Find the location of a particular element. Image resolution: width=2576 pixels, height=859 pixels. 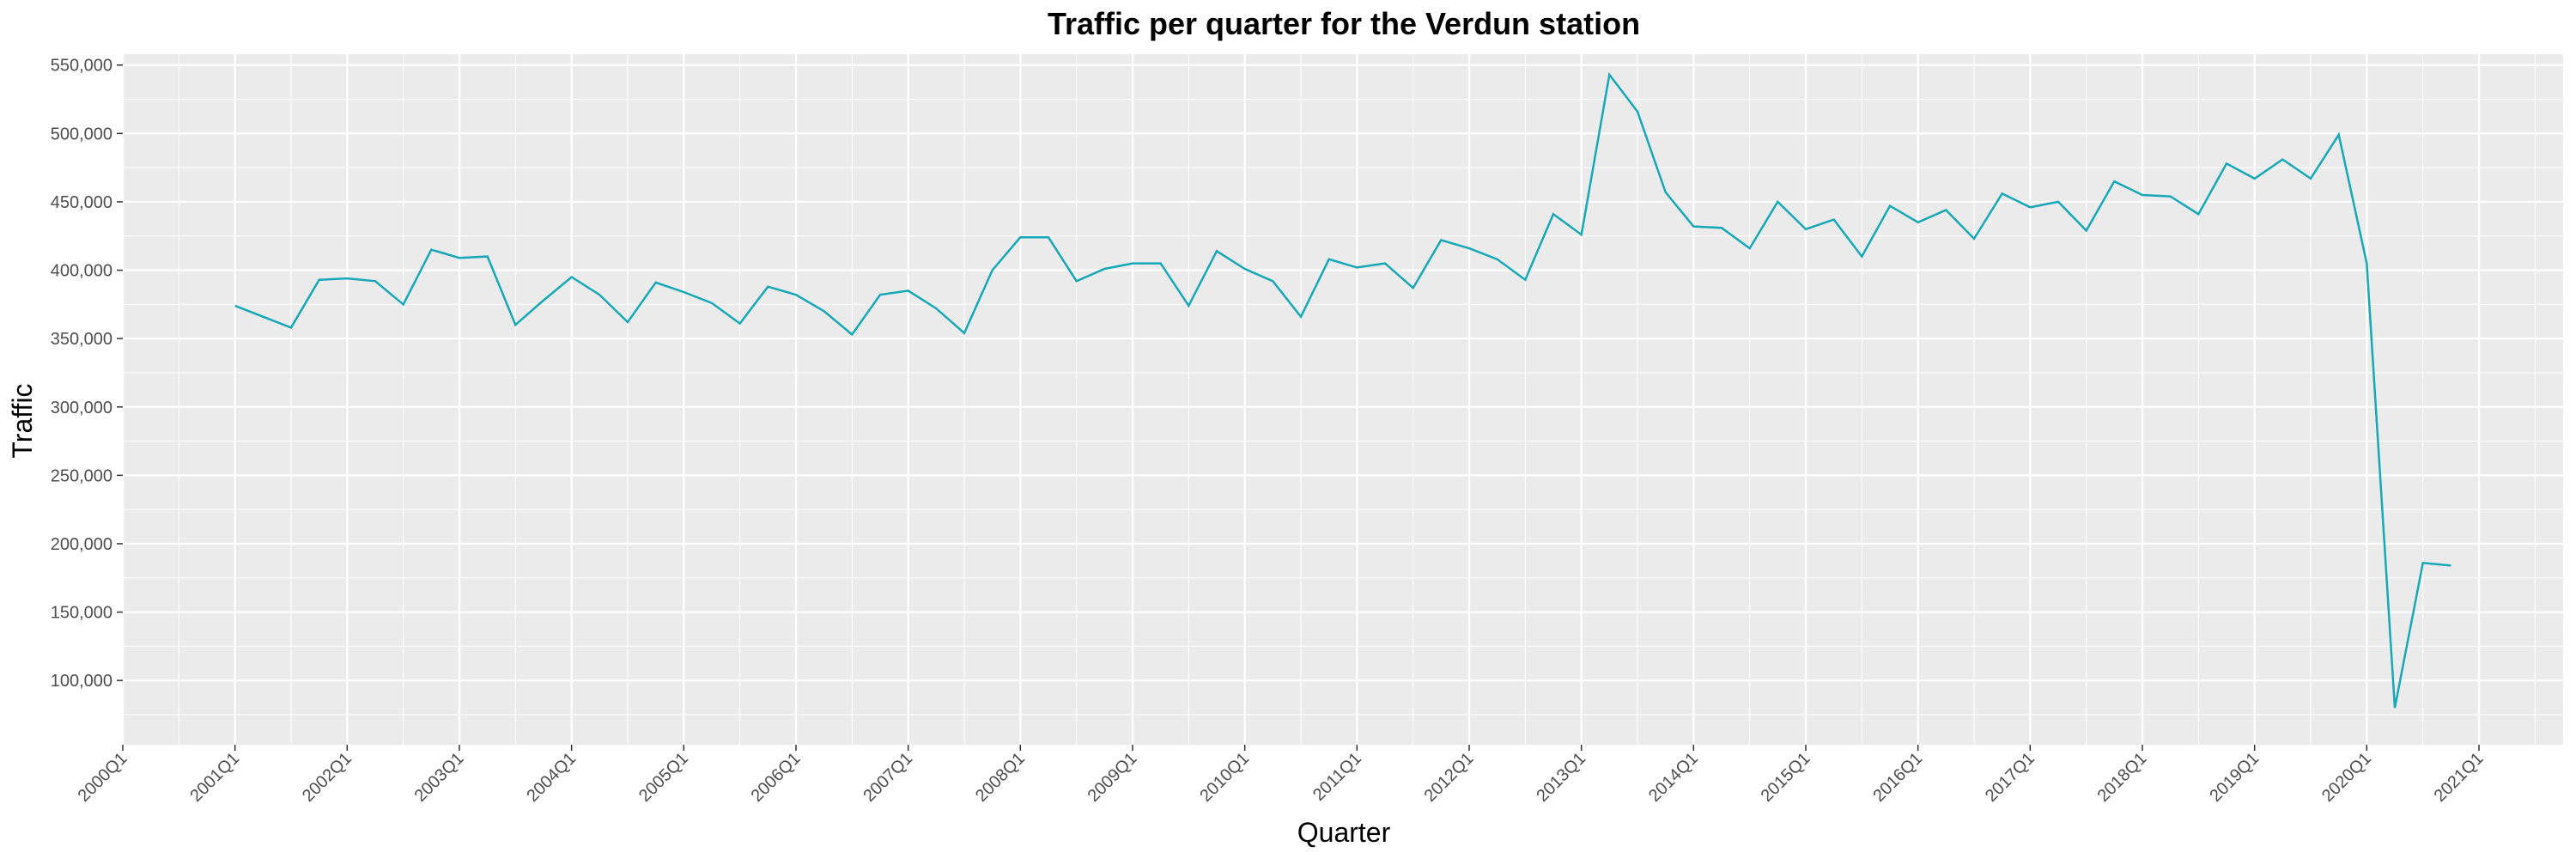

x-tick-label: 2003Q1 is located at coordinates (440, 778).